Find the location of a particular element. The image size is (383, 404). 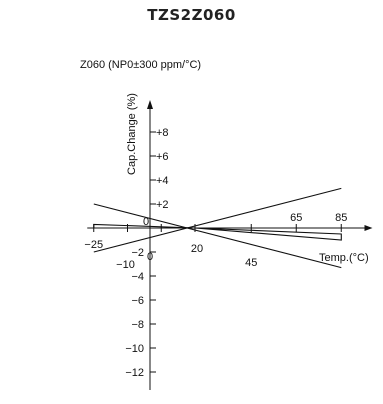

y-tick-label: −6 is located at coordinates (137, 301).